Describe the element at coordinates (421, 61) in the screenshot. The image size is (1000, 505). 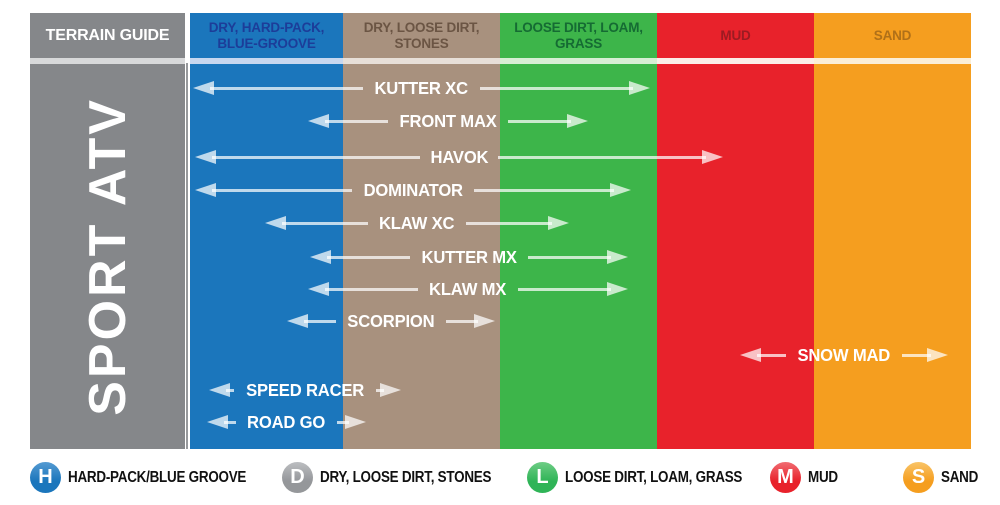
I see `column-strip-loose-dirt-stones` at that location.